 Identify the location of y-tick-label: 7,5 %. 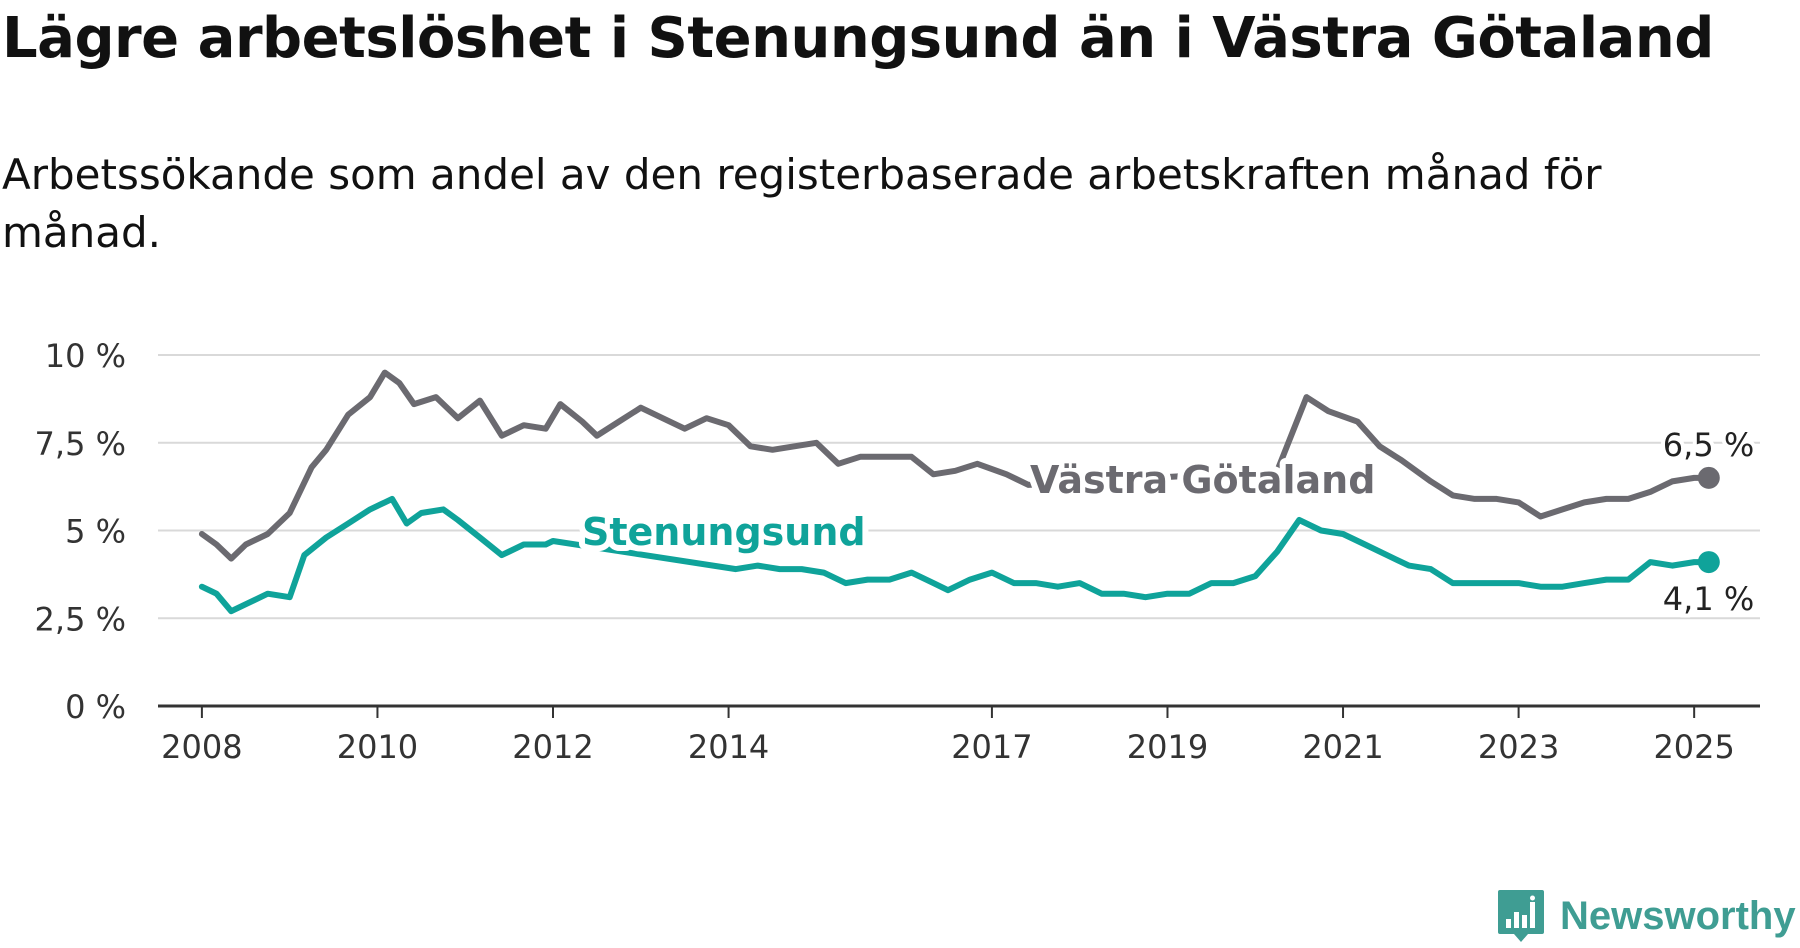
(80, 444).